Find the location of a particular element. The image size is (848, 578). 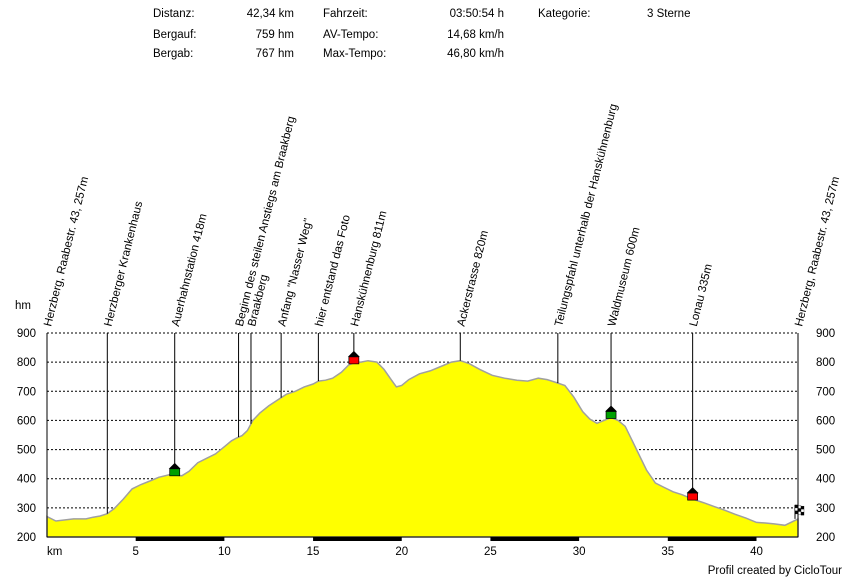

y-tick-label-right: 500 is located at coordinates (825, 451).